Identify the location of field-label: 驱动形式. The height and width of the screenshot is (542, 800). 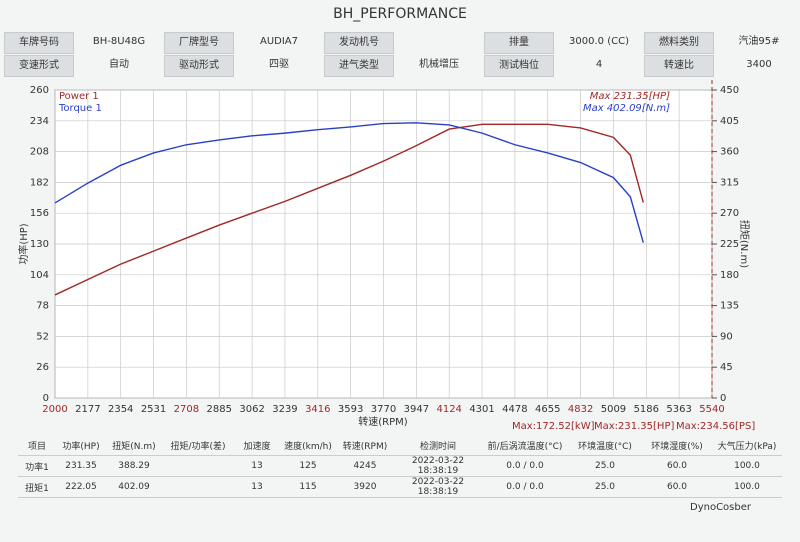
(199, 66).